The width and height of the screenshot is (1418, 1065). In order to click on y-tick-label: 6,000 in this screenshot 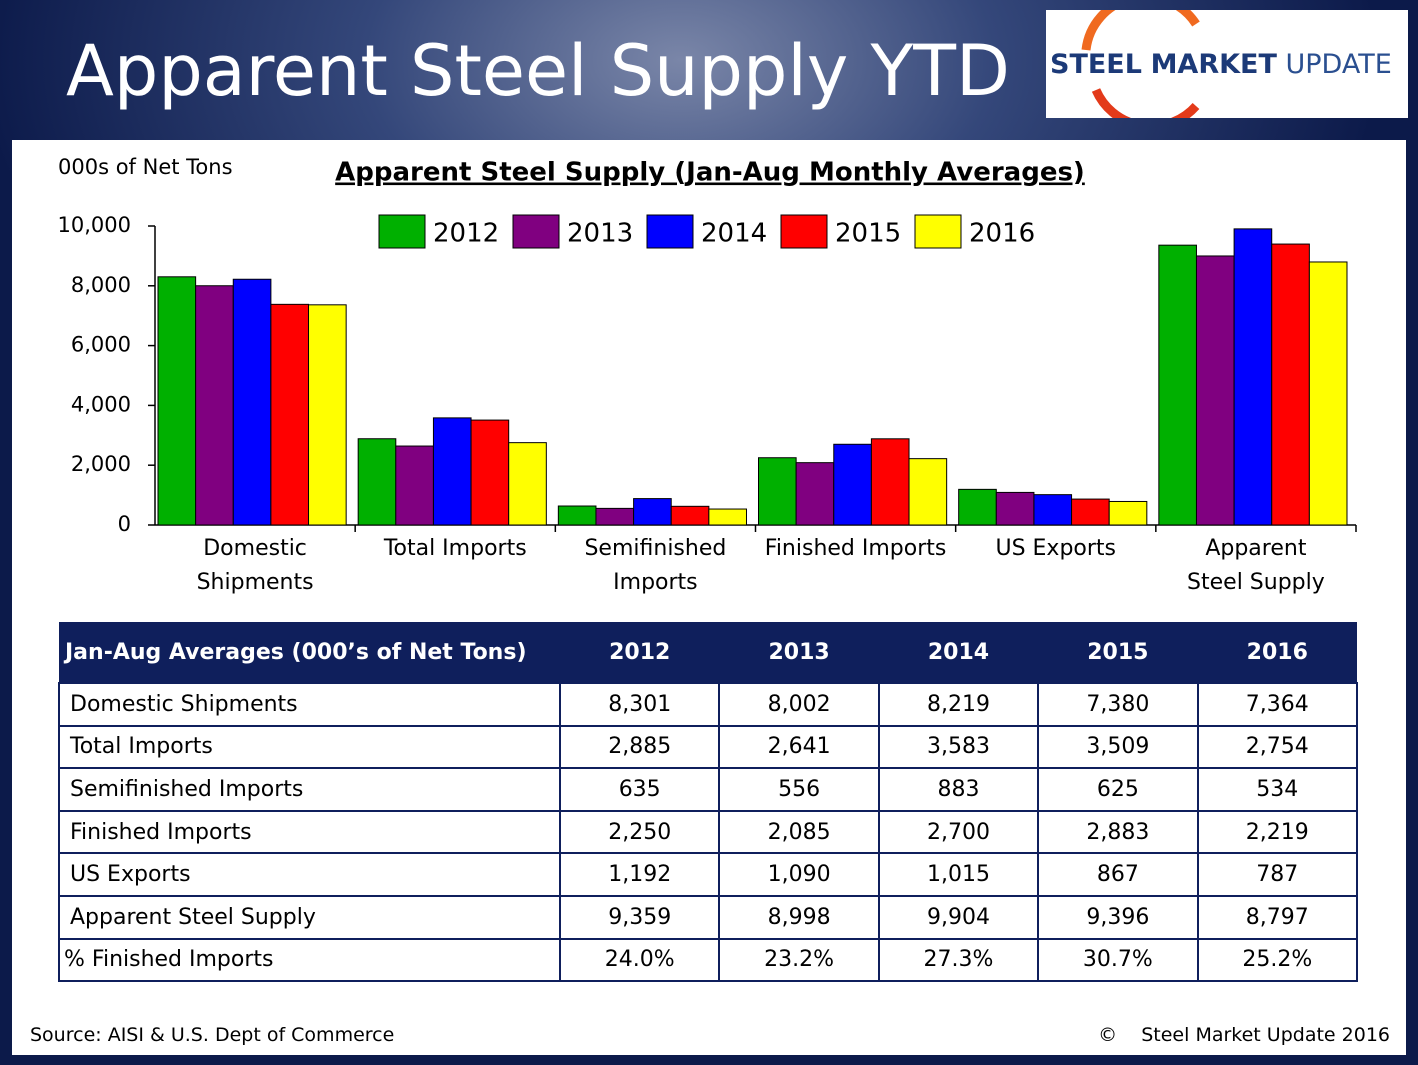, I will do `click(101, 345)`.